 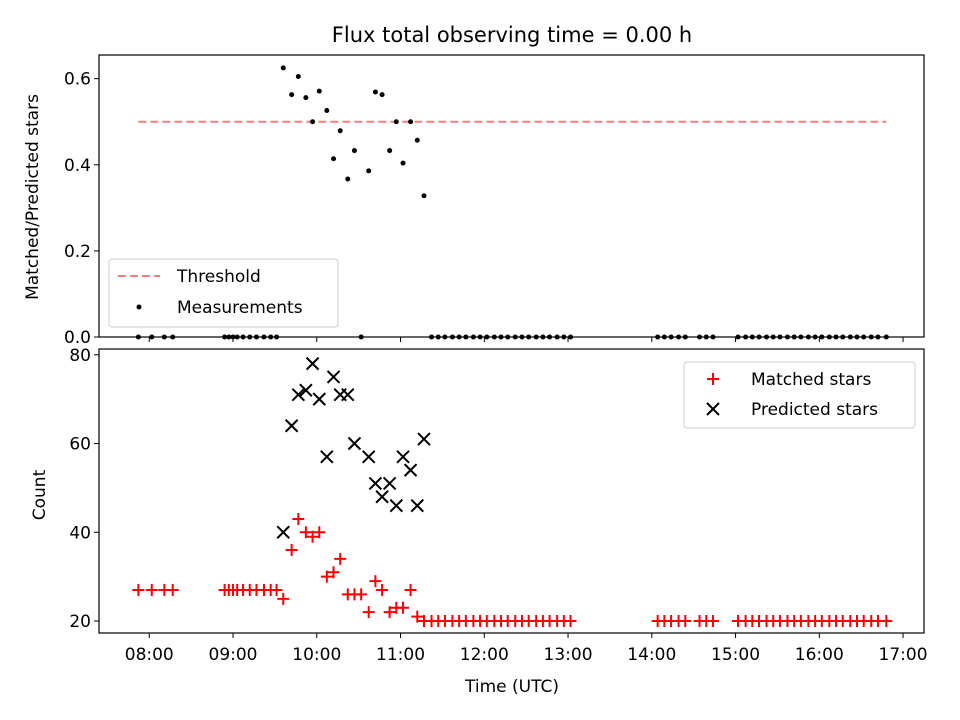 I want to click on legend-measurements-marker, so click(x=139, y=307).